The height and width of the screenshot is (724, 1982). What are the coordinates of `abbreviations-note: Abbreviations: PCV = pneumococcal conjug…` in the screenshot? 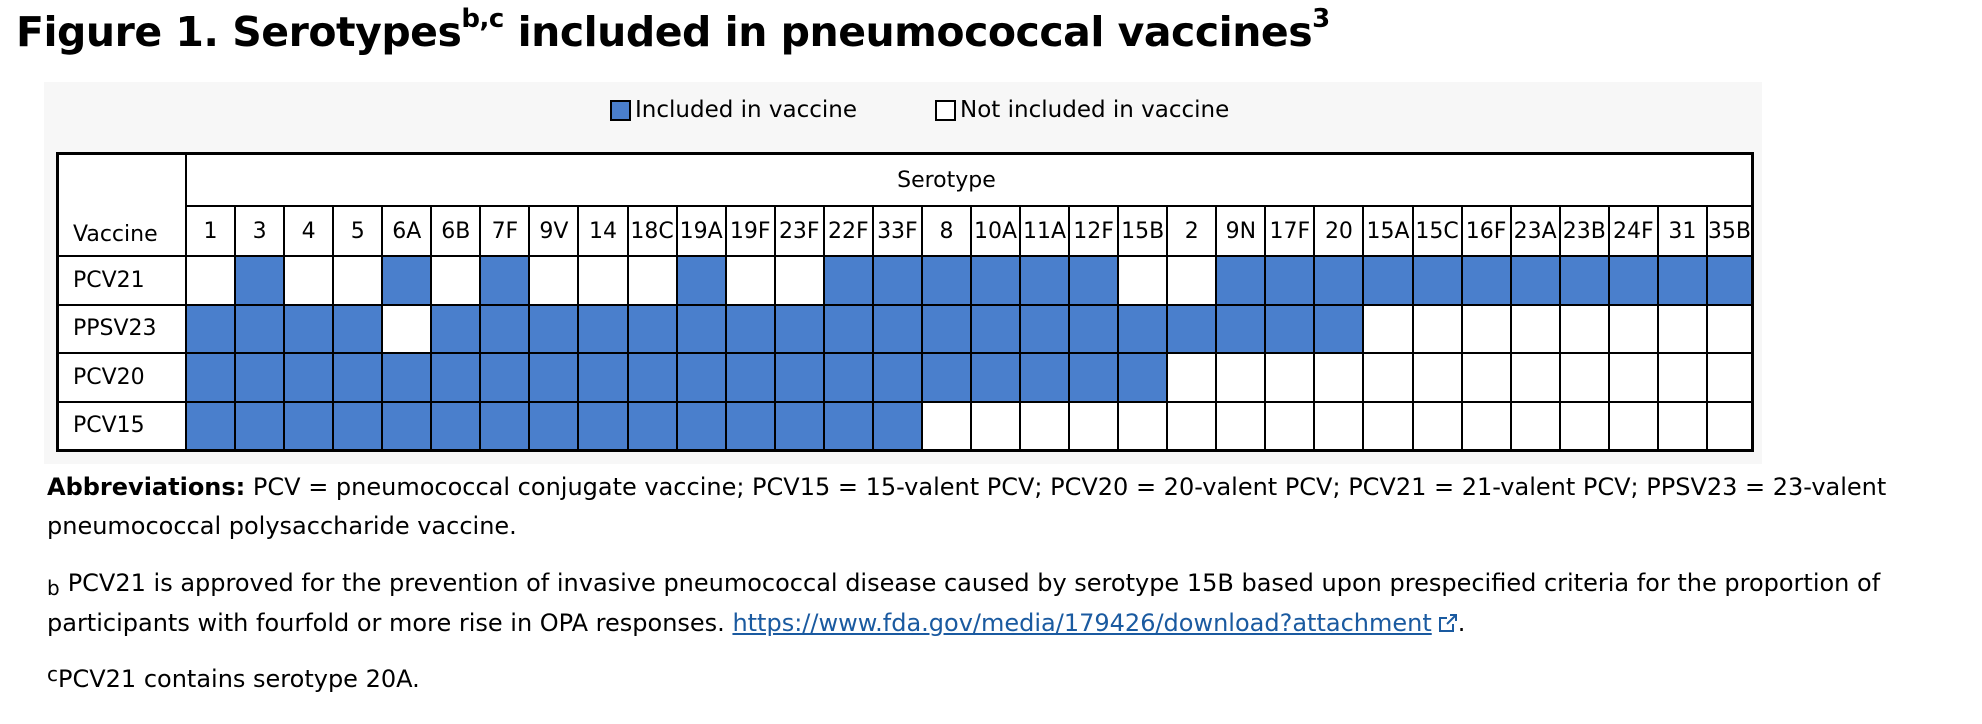 It's located at (997, 507).